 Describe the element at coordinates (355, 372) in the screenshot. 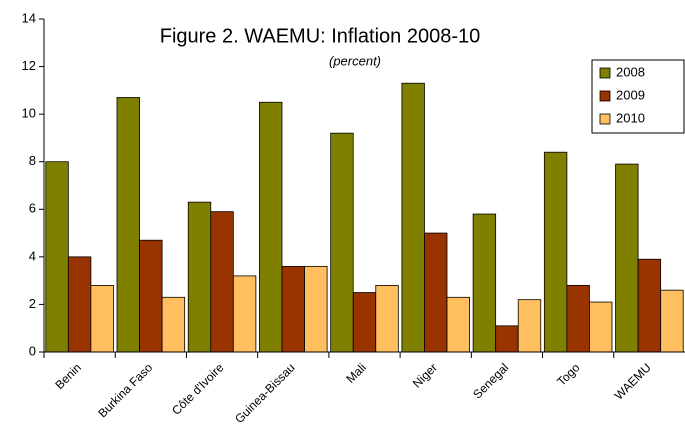

I see `x-tick-label: Mali` at that location.